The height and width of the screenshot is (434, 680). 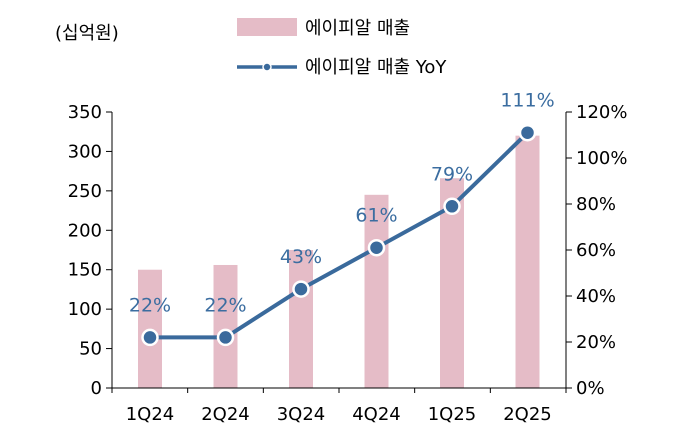 What do you see at coordinates (267, 27) in the screenshot?
I see `legend-bar-swatch` at bounding box center [267, 27].